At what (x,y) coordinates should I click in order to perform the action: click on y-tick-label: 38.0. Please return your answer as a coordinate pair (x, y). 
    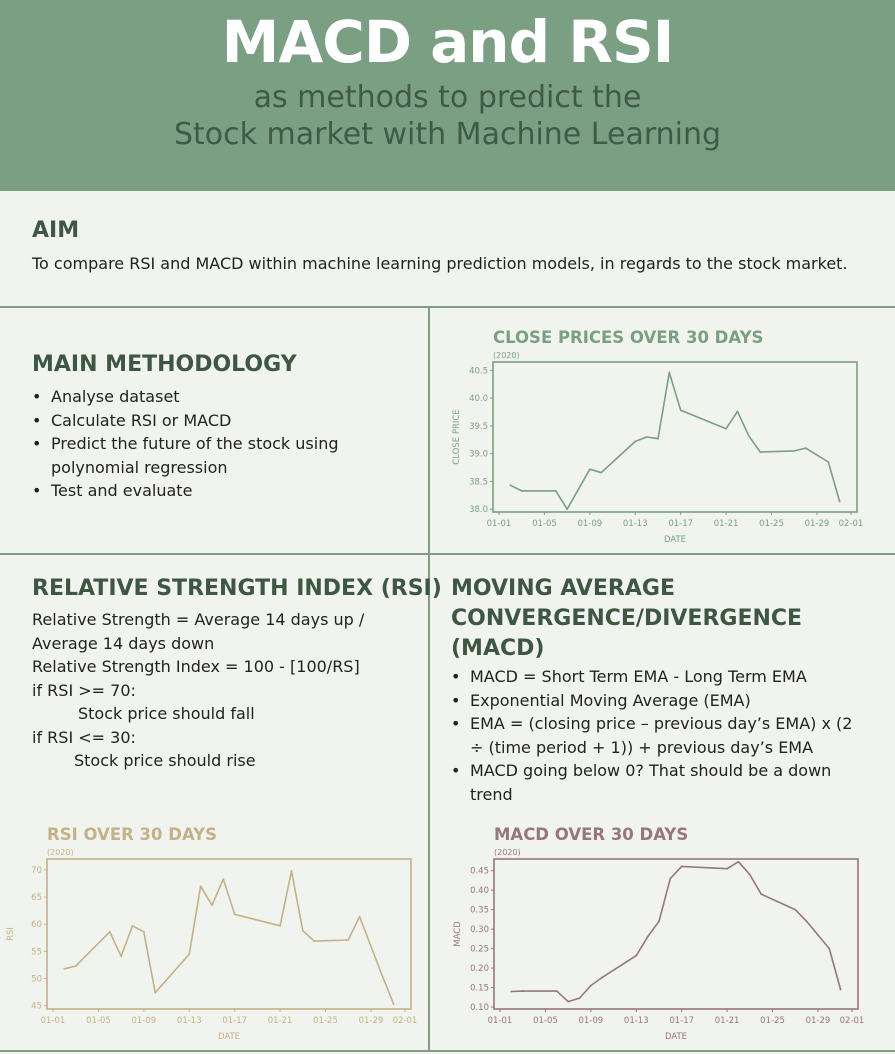
    Looking at the image, I should click on (478, 510).